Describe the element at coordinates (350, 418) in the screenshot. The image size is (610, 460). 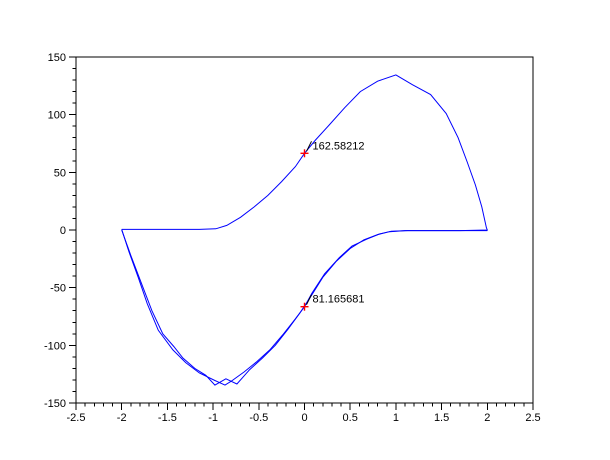
I see `x-tick-label: 0.5` at that location.